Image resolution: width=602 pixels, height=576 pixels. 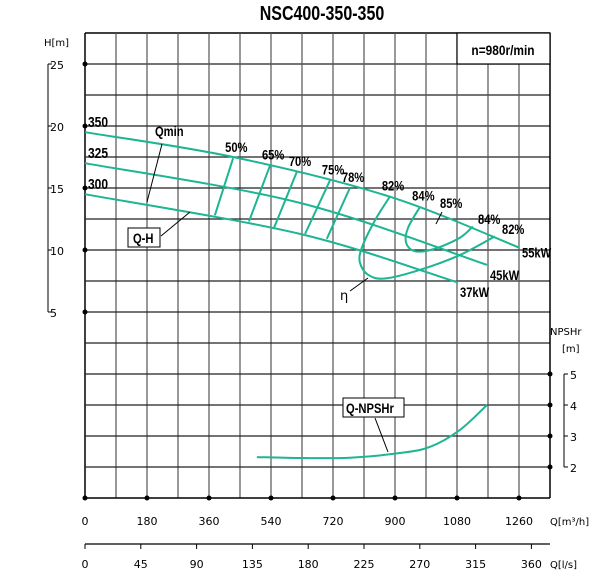 I want to click on x-tick-label: 900, so click(x=395, y=521).